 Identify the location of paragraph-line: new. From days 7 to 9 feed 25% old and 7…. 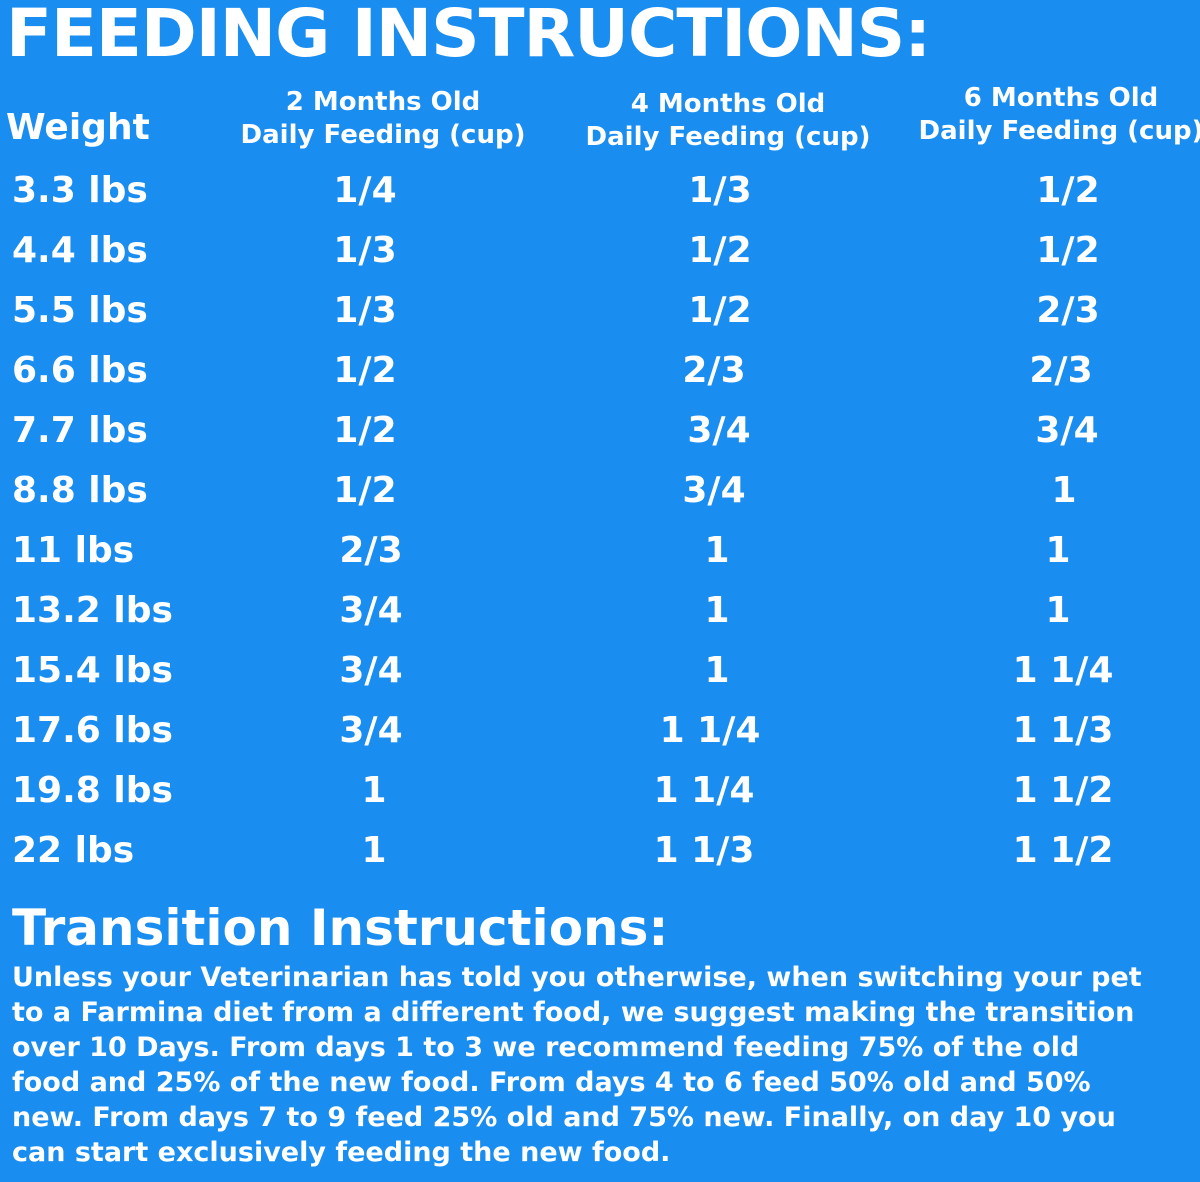
(564, 1117).